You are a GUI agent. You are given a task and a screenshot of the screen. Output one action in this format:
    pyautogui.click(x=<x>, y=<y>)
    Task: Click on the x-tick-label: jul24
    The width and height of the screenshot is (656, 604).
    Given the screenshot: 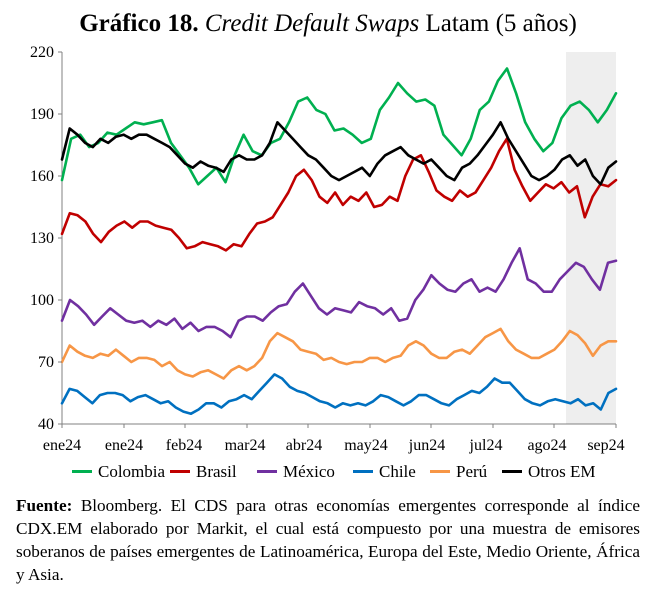 What is the action you would take?
    pyautogui.click(x=486, y=445)
    